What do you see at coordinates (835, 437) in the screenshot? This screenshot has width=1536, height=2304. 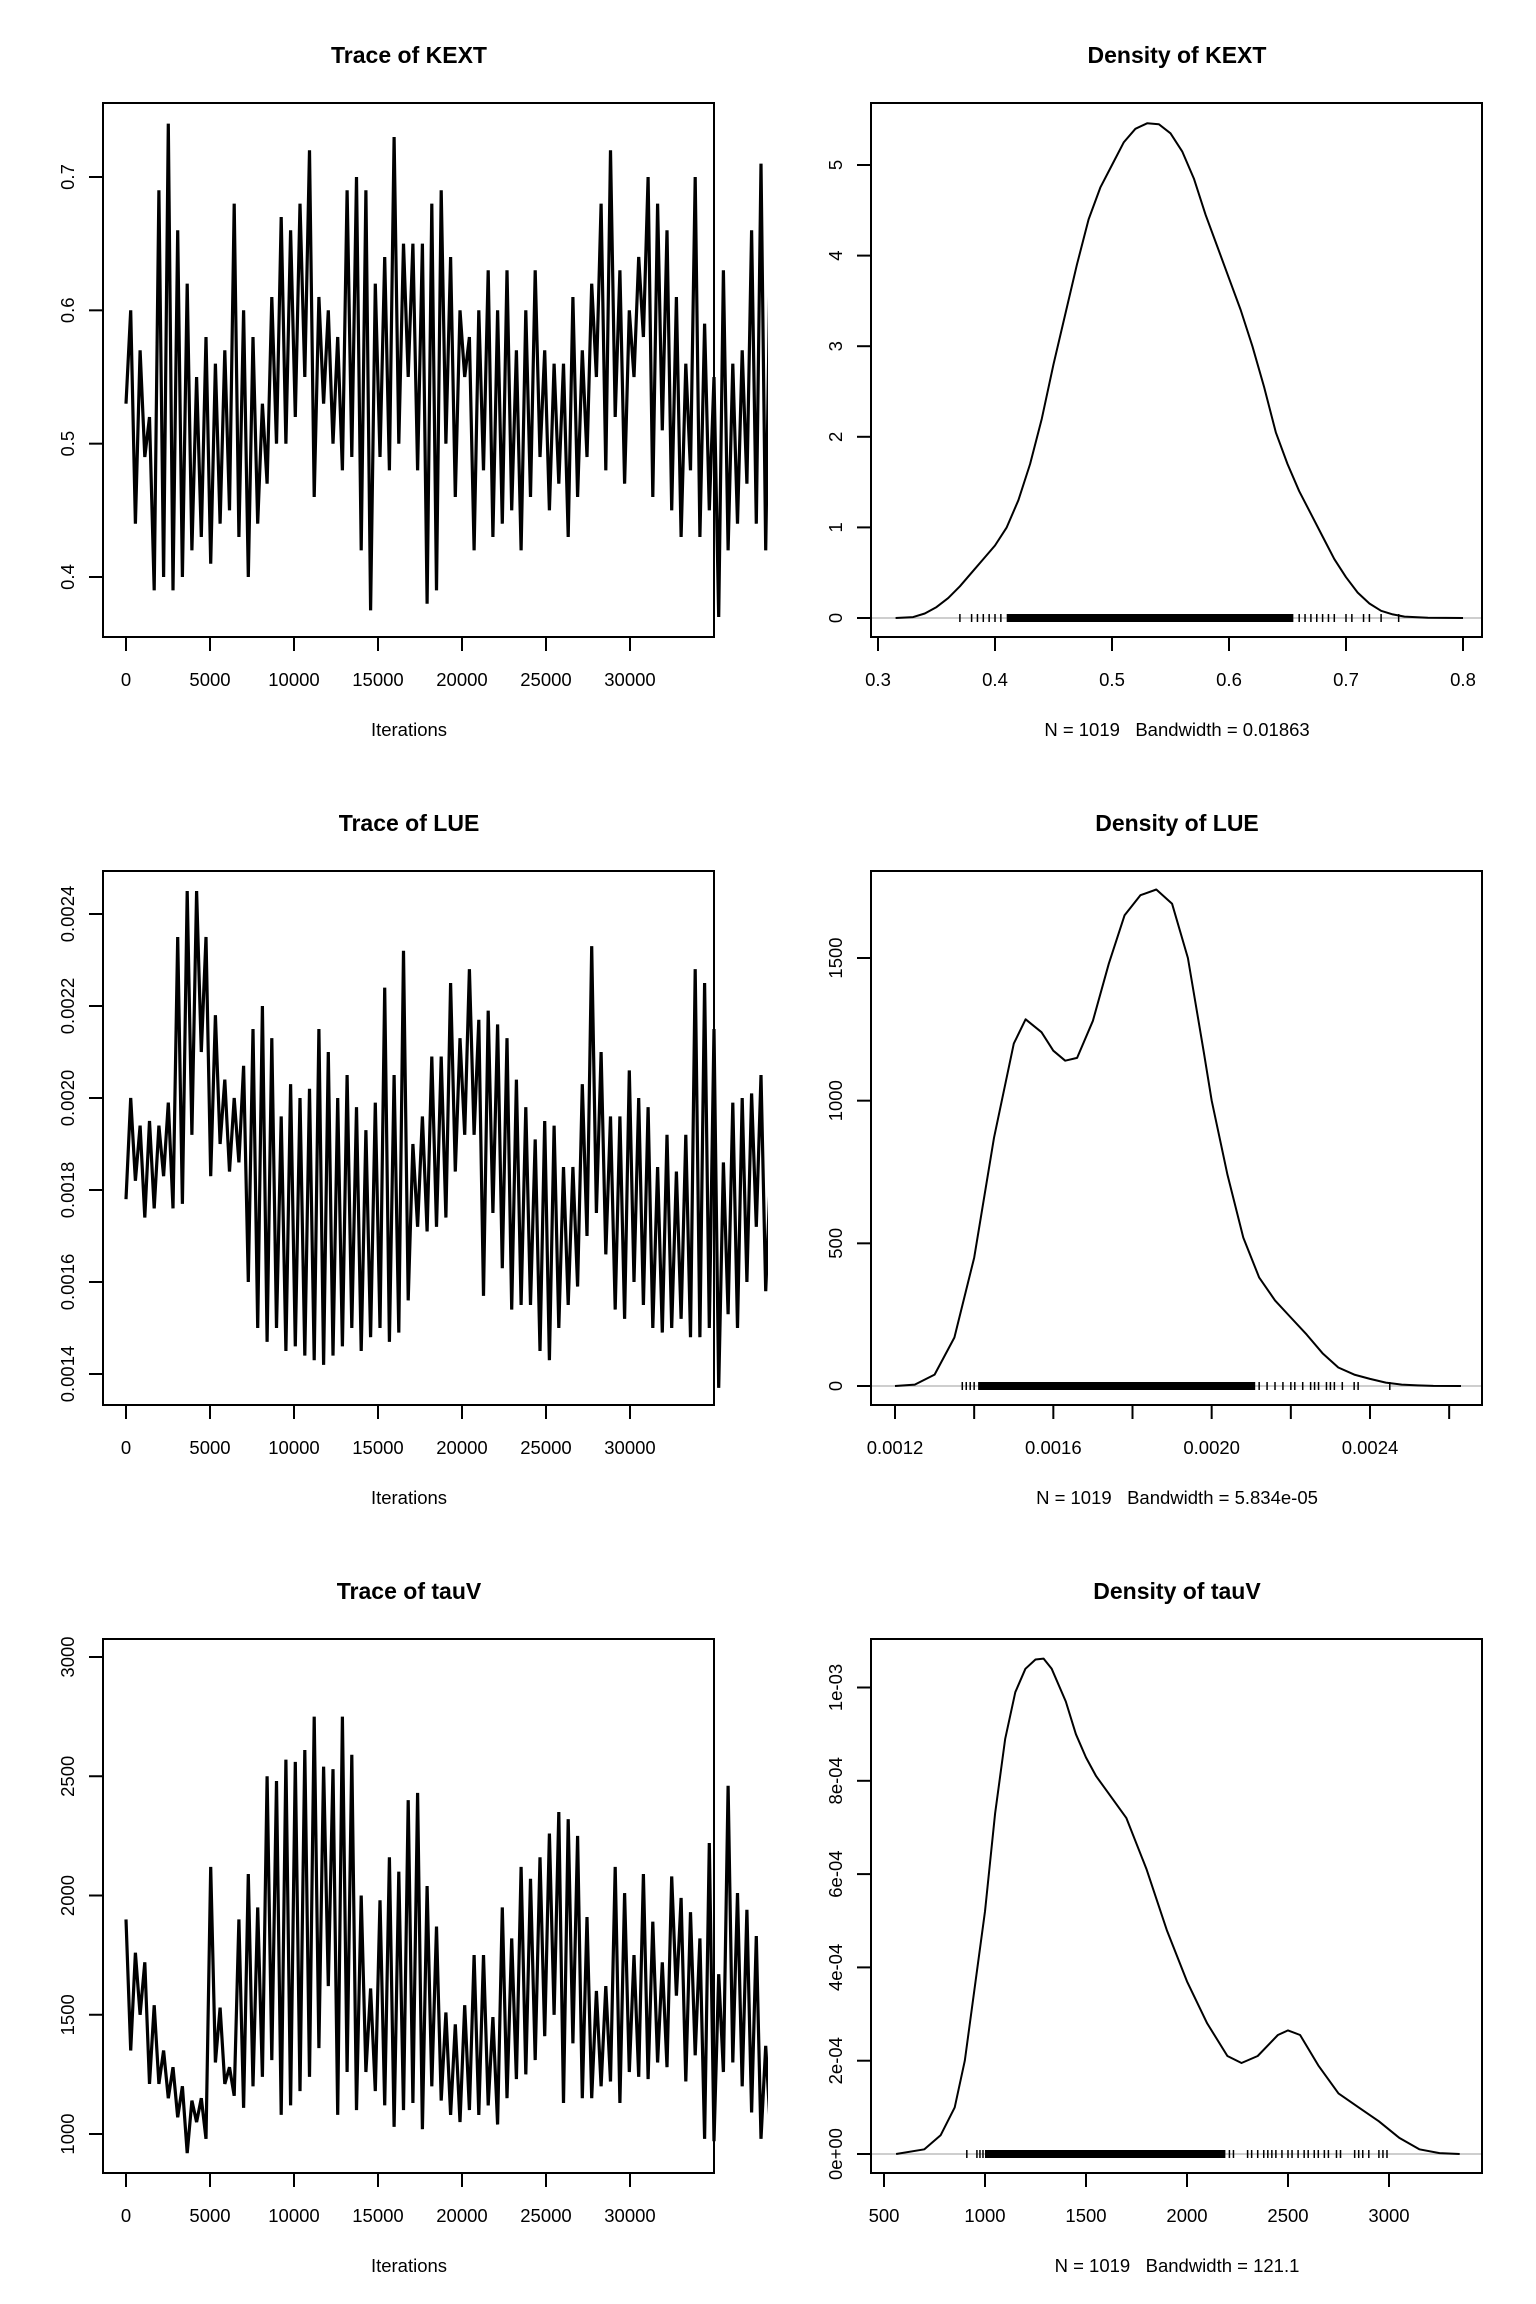 I see `y-tick-label: 2` at bounding box center [835, 437].